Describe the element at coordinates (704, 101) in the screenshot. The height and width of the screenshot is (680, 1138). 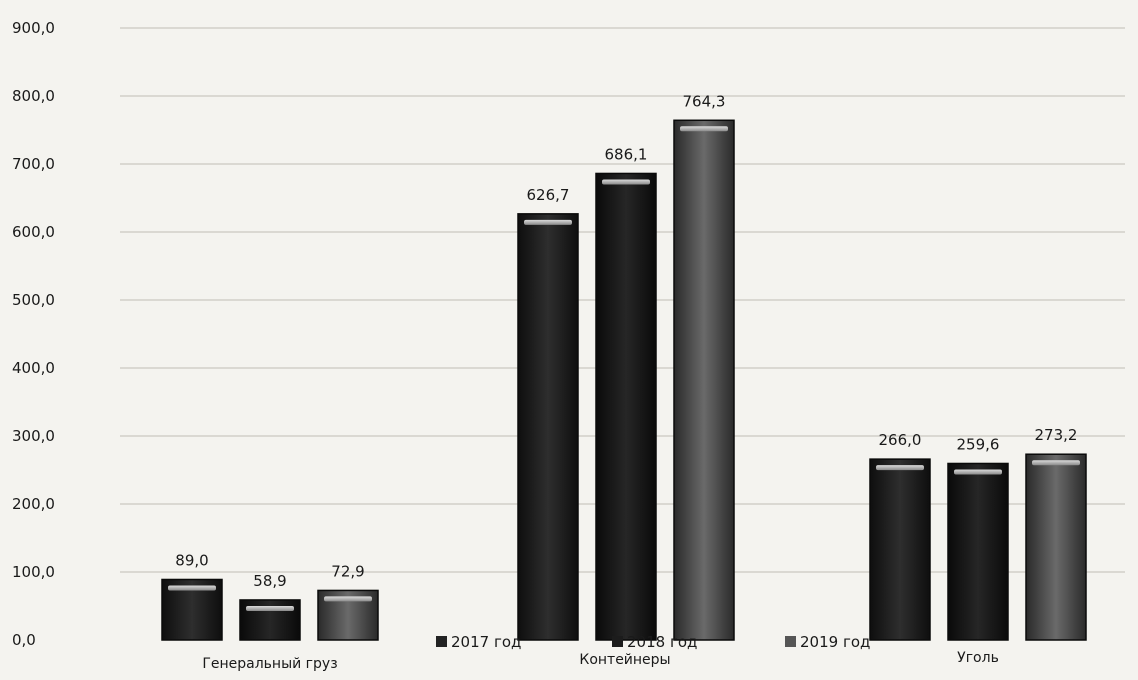
I see `data-label: 764,3` at that location.